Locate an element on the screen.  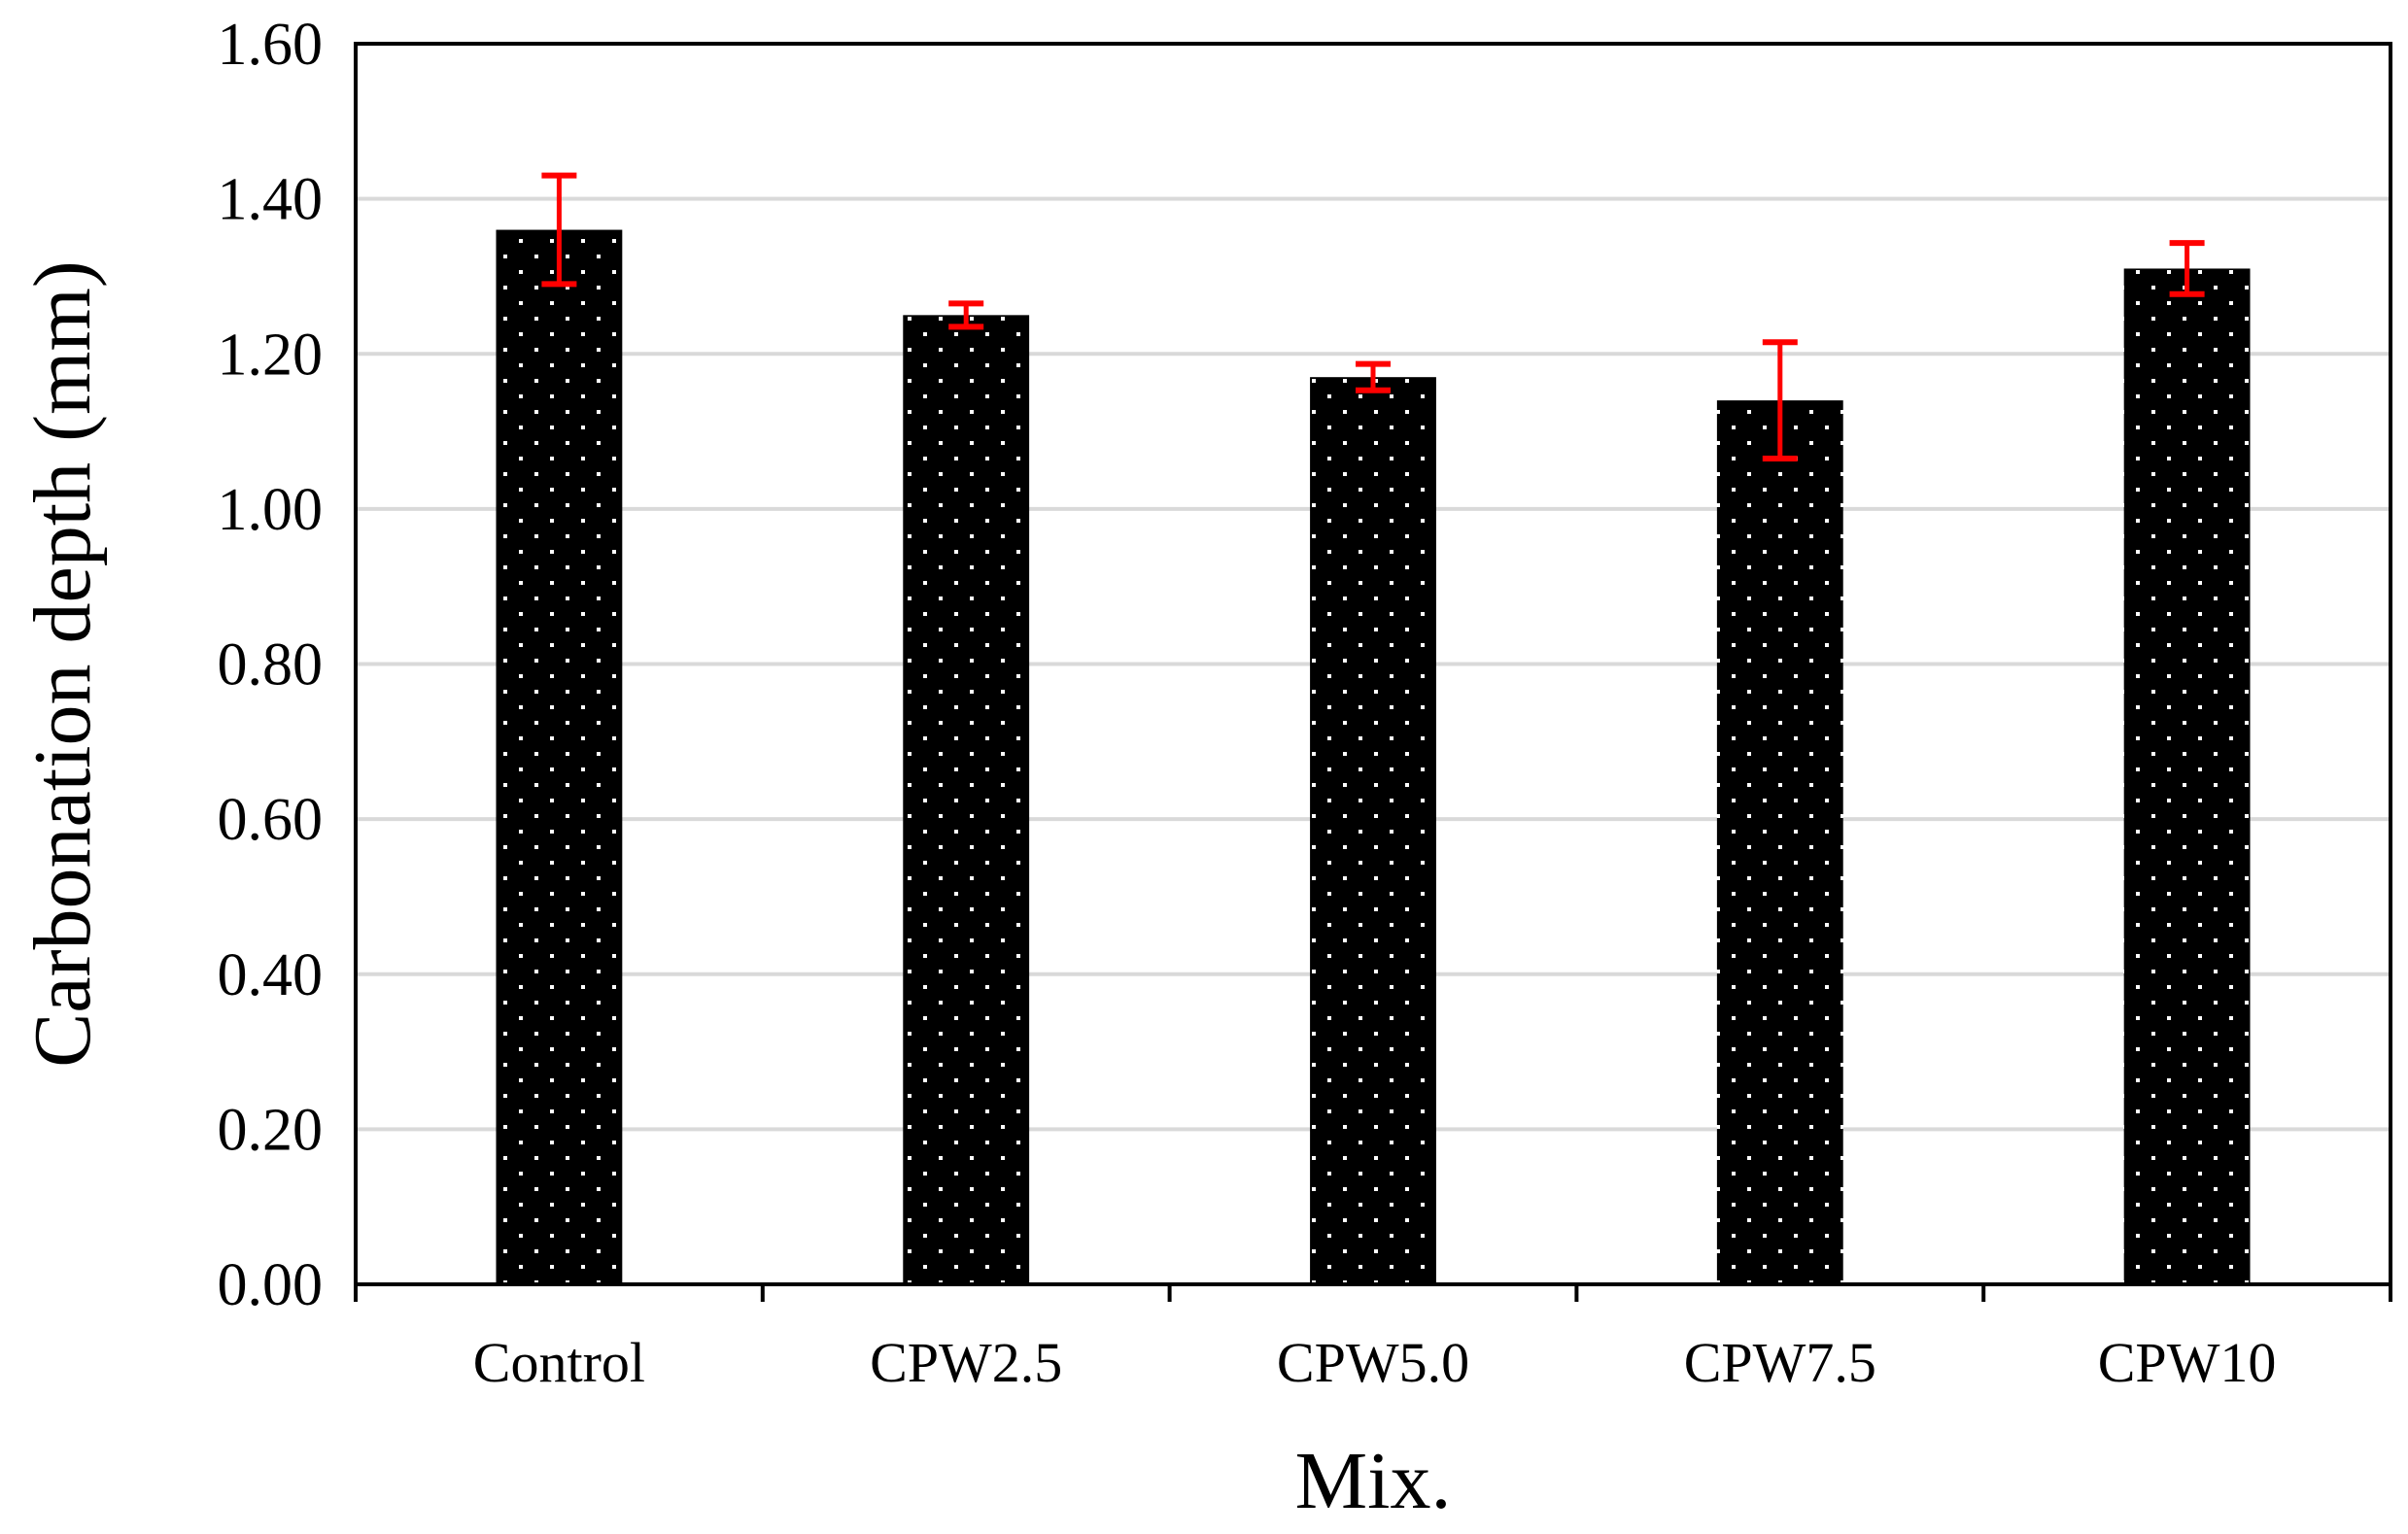
x-axis-category-labels: Control CPW2.5 CPW5.0 CPW7.5 CPW10 is located at coordinates (1375, 1362).